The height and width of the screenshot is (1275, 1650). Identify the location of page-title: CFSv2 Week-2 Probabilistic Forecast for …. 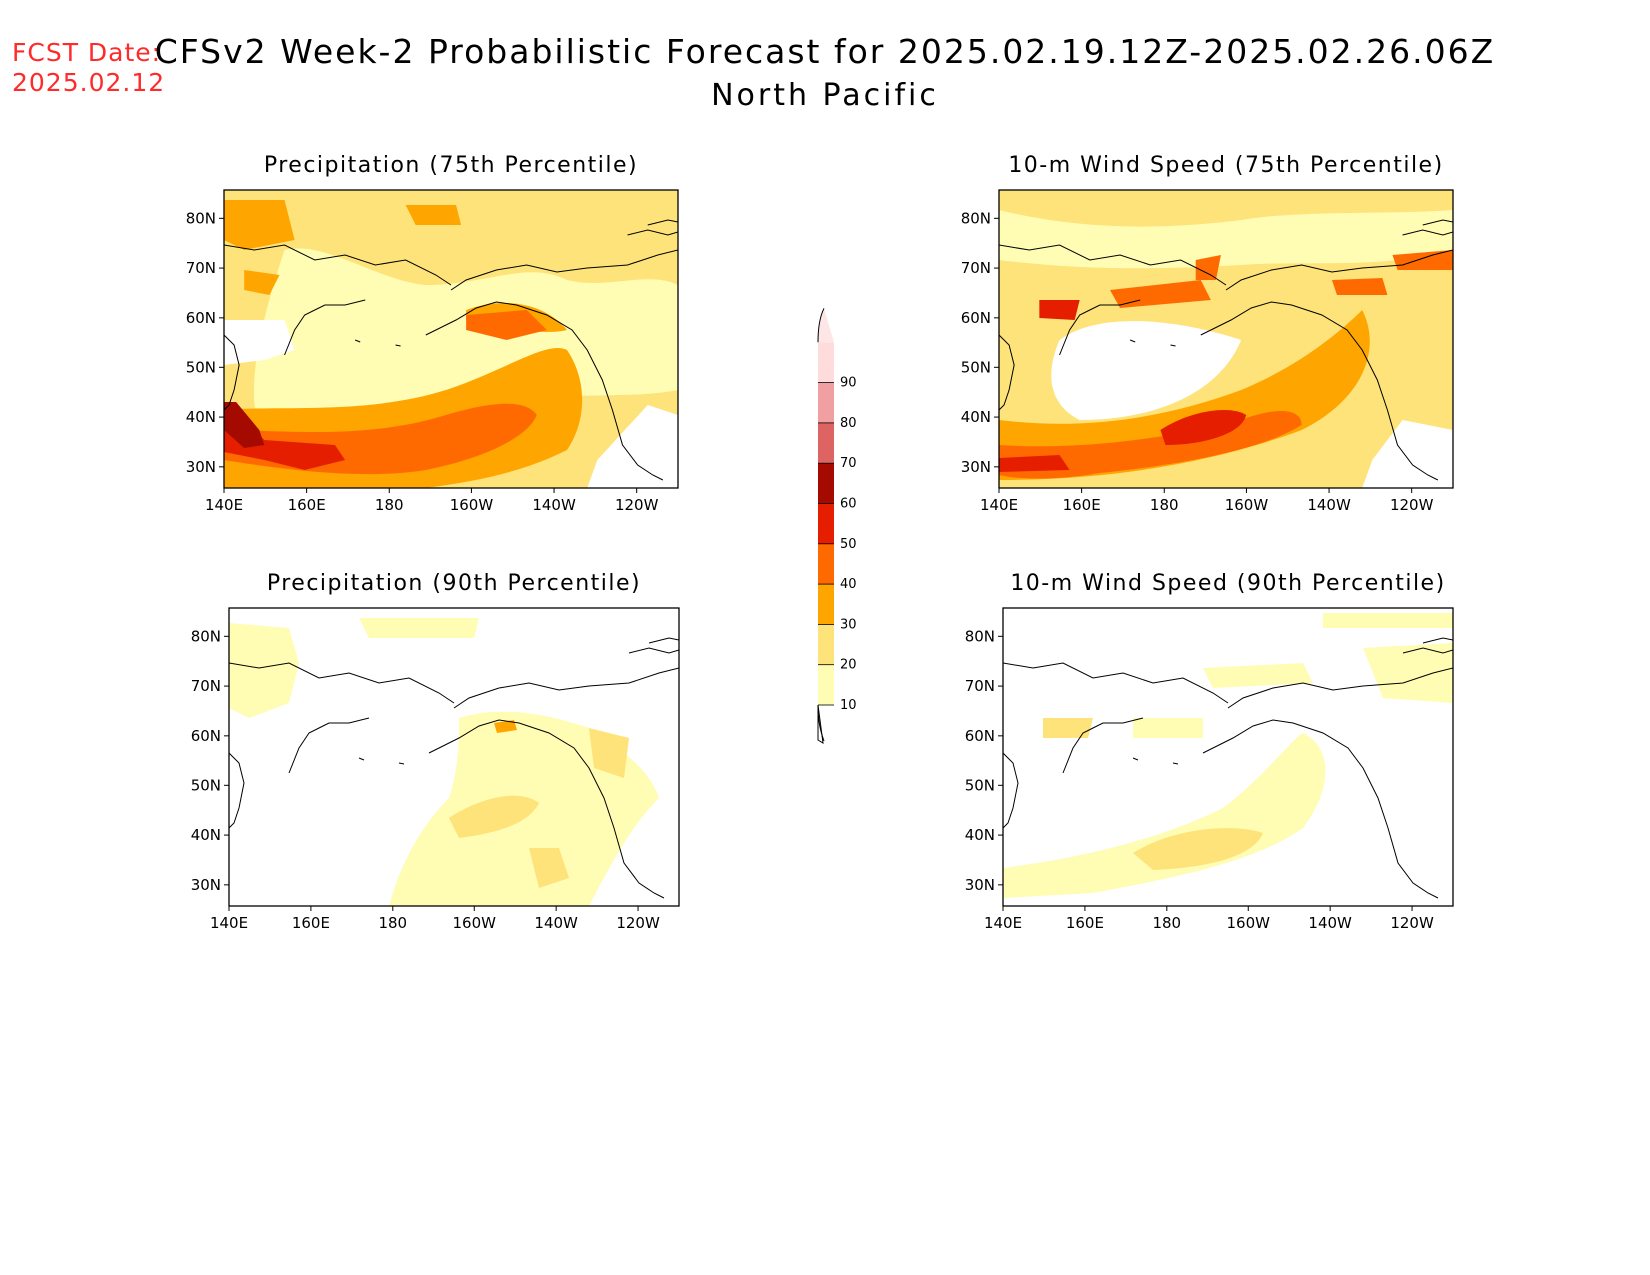
(825, 51).